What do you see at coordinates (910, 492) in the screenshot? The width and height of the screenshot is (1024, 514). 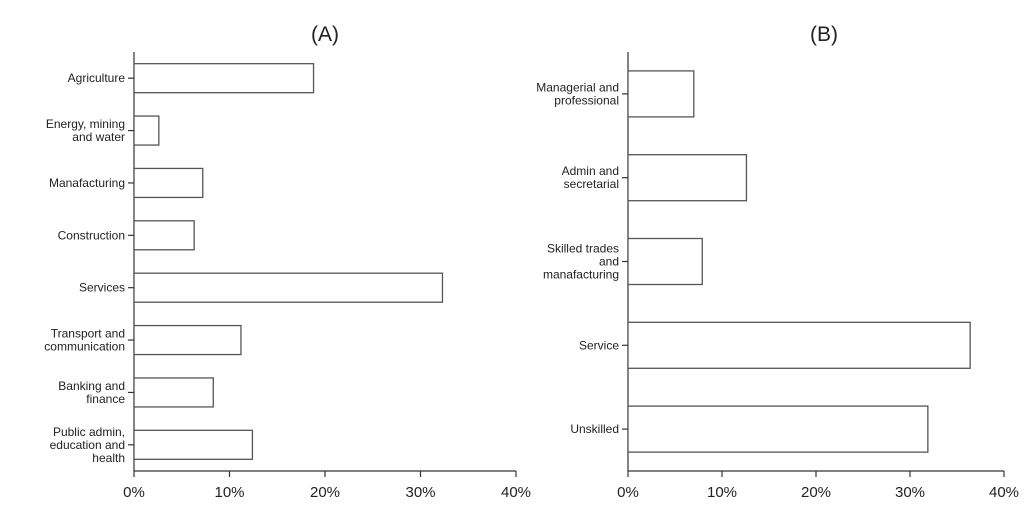 I see `panel-b-x-tick-label: 30%` at bounding box center [910, 492].